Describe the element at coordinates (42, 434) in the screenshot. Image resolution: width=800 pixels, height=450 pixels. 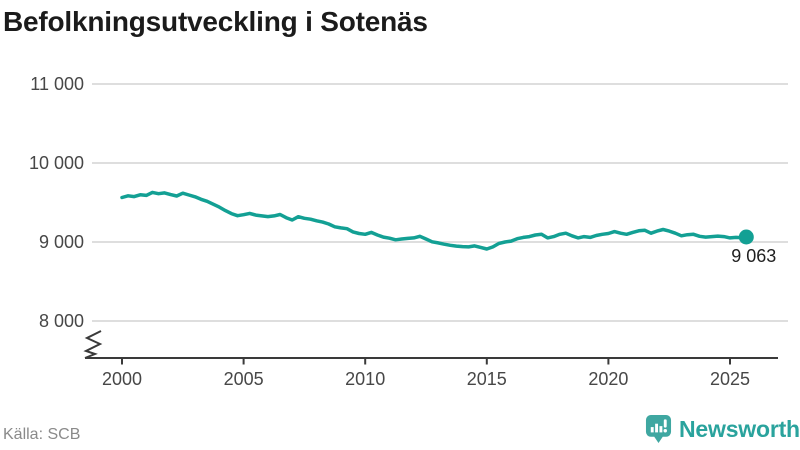
I see `source-label: Källa: SCB` at that location.